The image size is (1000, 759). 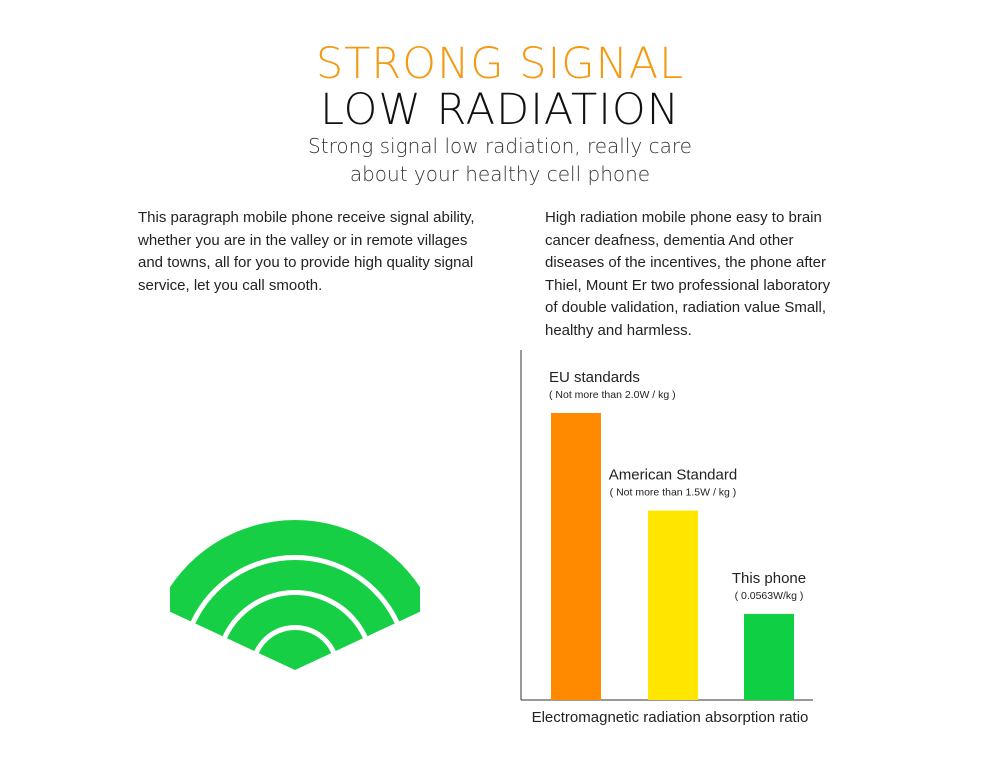 I want to click on signal-paragraph-line: service, let you call smooth., so click(x=230, y=285).